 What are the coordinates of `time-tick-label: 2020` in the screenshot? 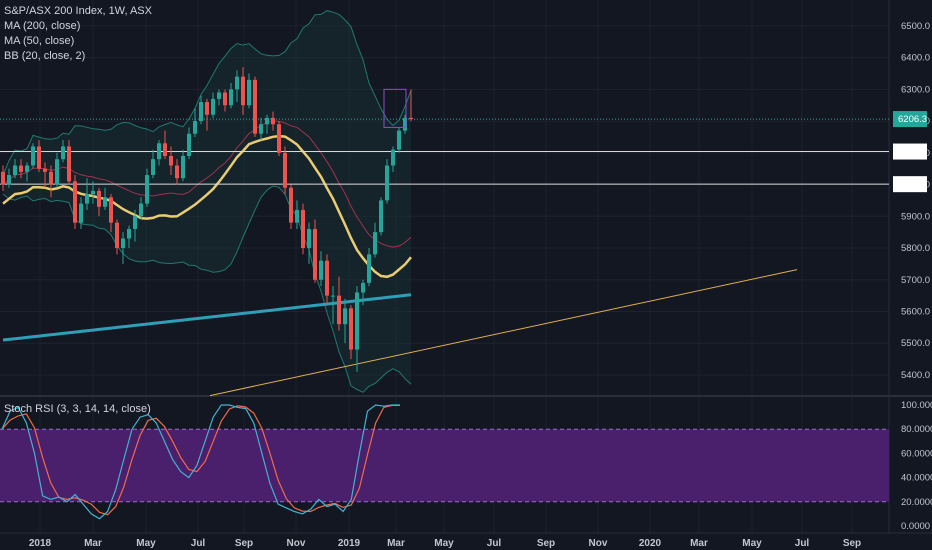 It's located at (650, 543).